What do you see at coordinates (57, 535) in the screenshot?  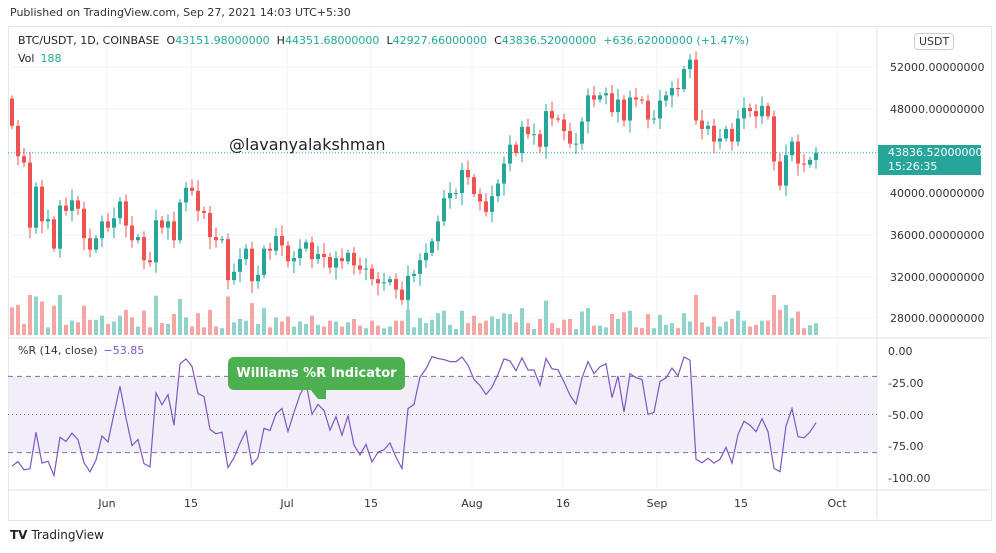 I see `tradingview-logo: TV TradingView` at bounding box center [57, 535].